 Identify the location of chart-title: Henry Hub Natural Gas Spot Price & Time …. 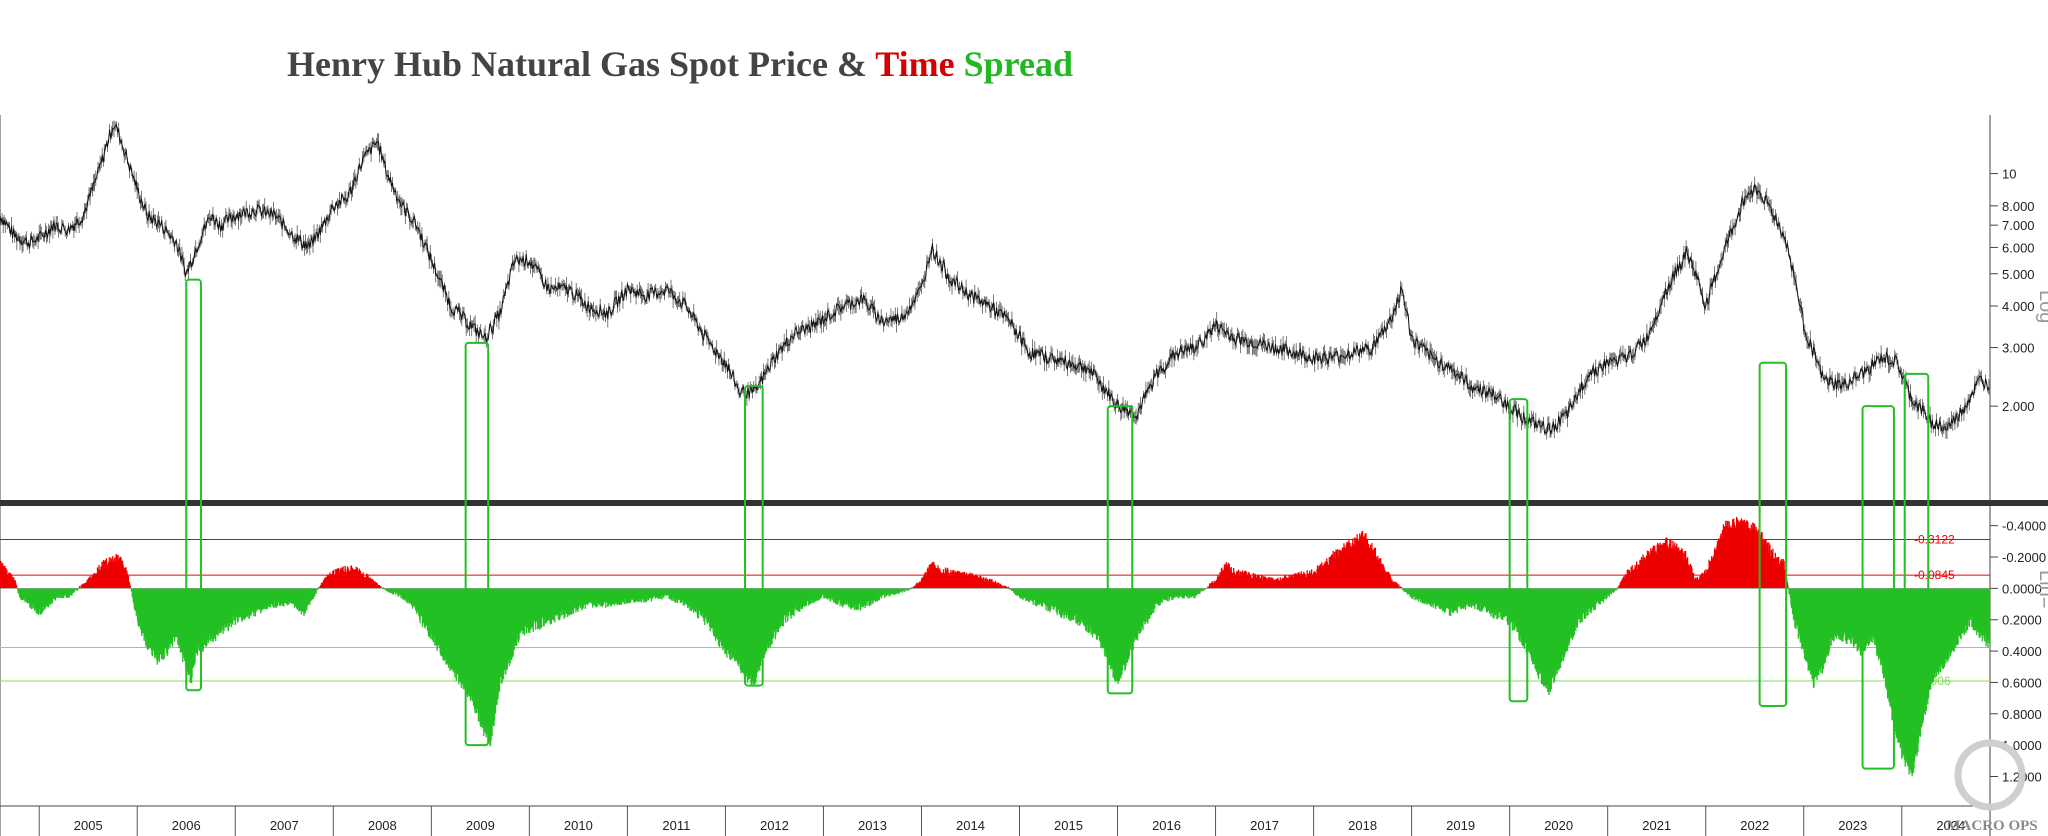
(680, 64).